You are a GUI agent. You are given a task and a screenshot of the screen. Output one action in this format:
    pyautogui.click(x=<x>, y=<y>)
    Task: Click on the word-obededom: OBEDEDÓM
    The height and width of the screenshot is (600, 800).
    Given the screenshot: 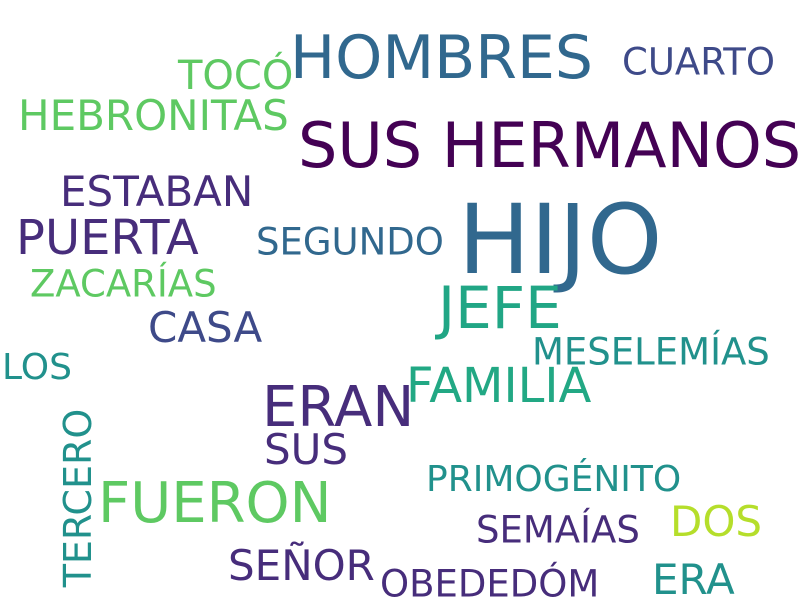 What is the action you would take?
    pyautogui.click(x=490, y=581)
    